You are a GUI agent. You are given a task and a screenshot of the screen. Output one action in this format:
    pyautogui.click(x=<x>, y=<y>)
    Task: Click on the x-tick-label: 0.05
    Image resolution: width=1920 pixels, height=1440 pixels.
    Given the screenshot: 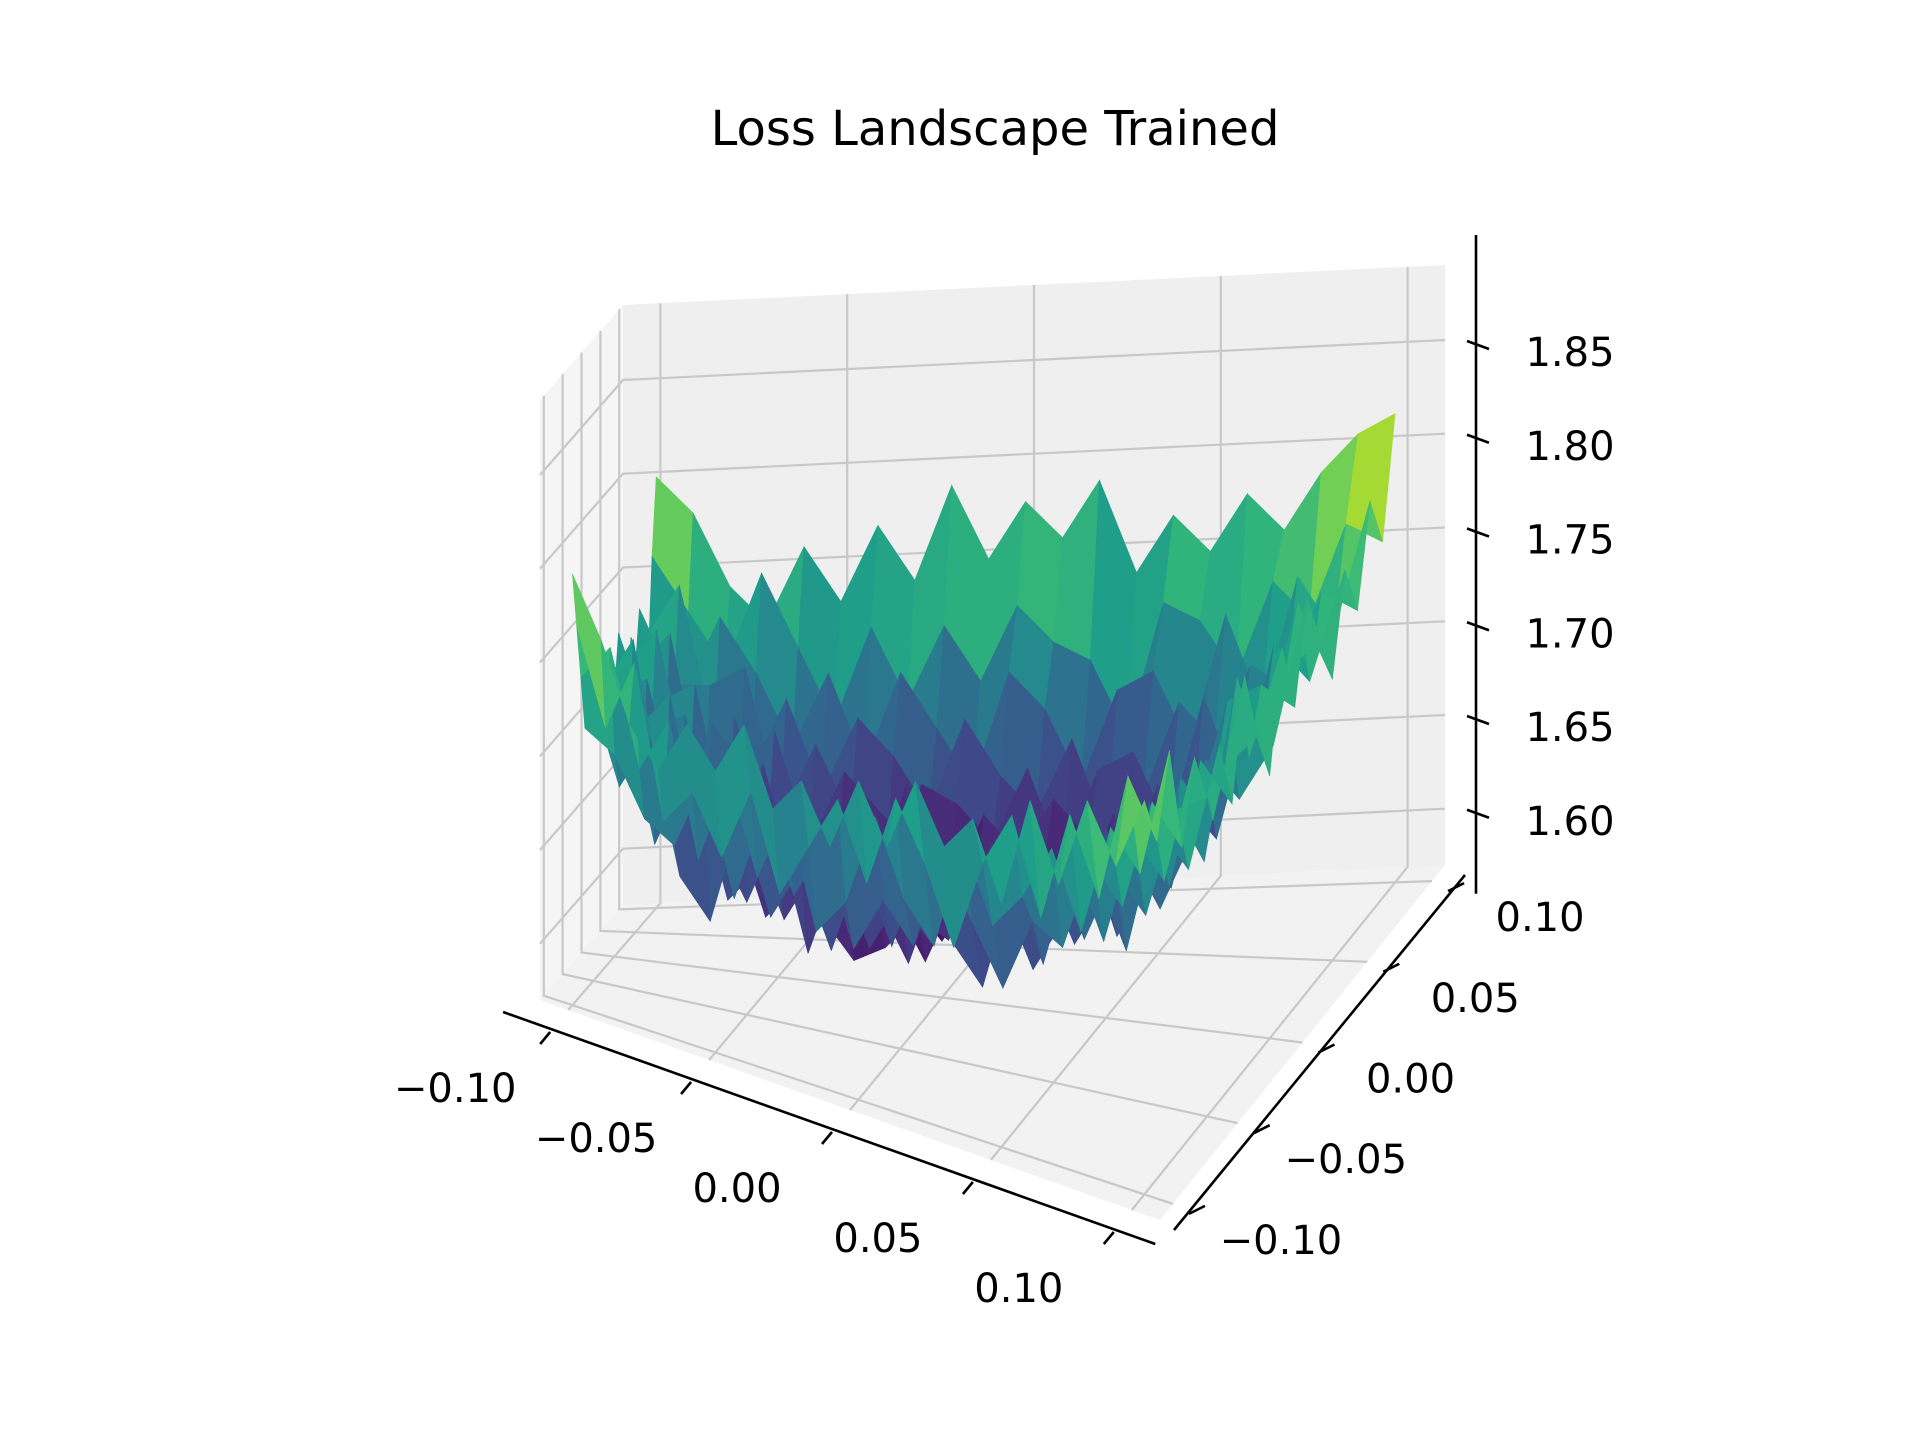 What is the action you would take?
    pyautogui.click(x=877, y=1239)
    